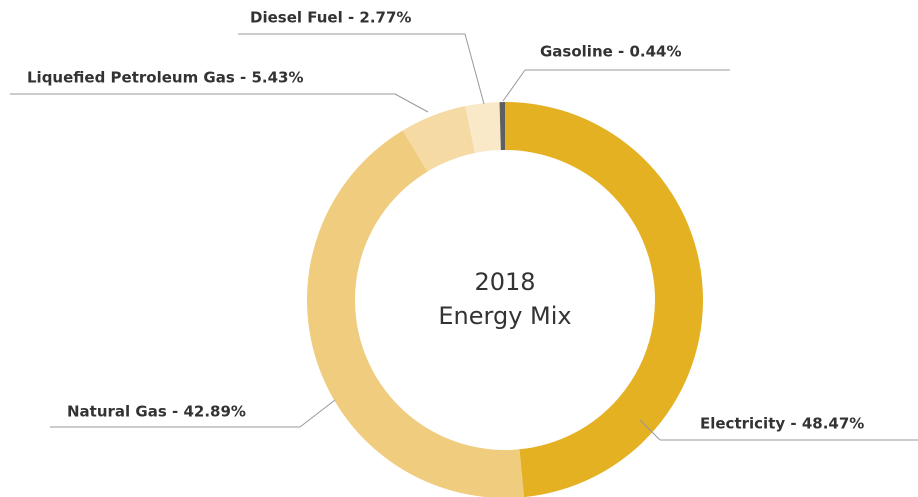 This screenshot has height=497, width=918. What do you see at coordinates (330, 18) in the screenshot?
I see `slice-label: Diesel Fuel - 2.77%` at bounding box center [330, 18].